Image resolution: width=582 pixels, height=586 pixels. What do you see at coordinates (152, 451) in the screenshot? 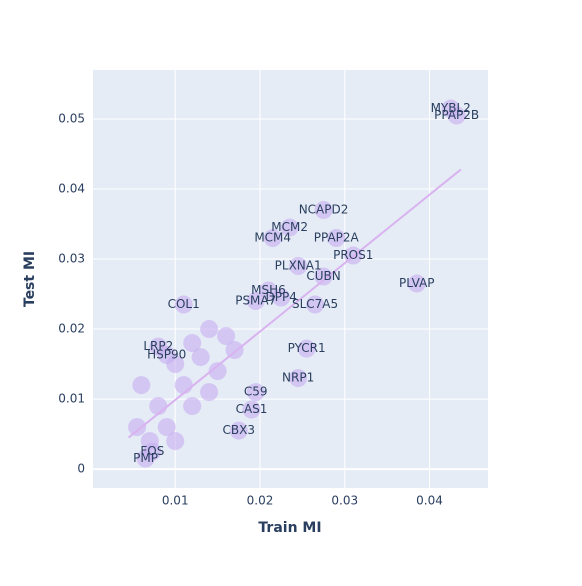
I see `point-label: FOS` at bounding box center [152, 451].